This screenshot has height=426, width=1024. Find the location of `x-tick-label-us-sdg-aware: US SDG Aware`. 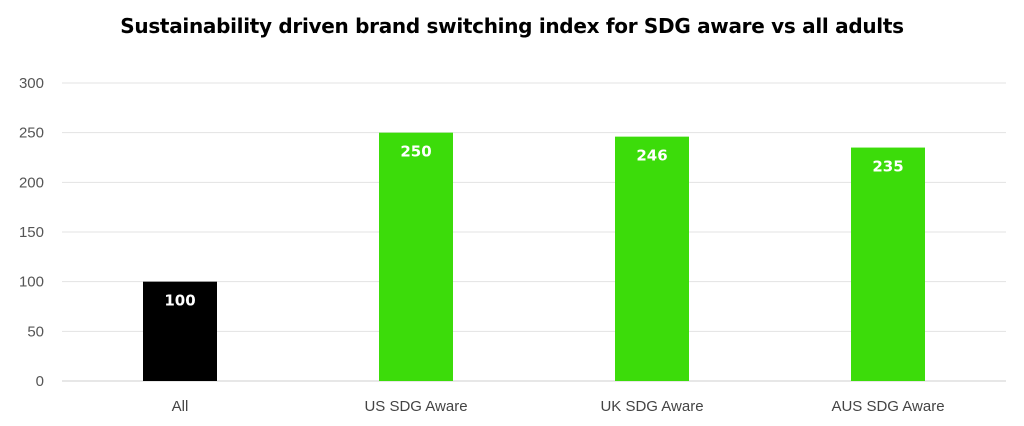

x-tick-label-us-sdg-aware: US SDG Aware is located at coordinates (415, 406).